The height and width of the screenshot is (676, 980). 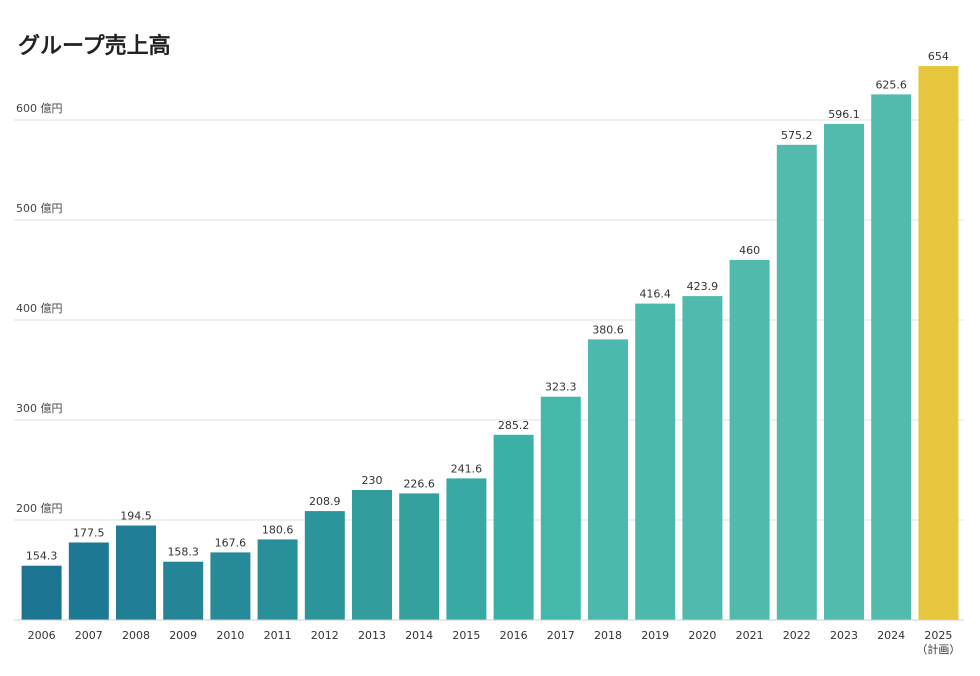 I want to click on data-label: 167.6, so click(x=231, y=542).